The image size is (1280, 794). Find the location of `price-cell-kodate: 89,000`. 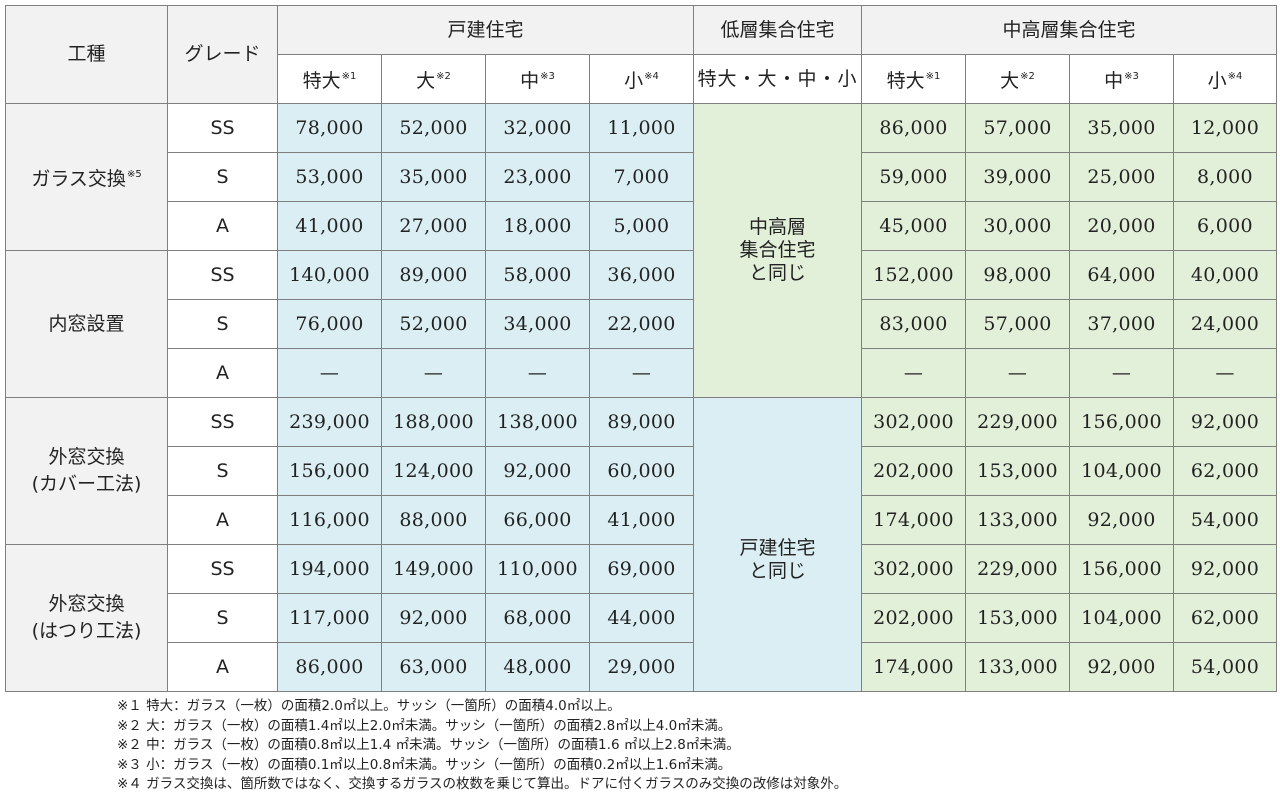

price-cell-kodate: 89,000 is located at coordinates (641, 422).